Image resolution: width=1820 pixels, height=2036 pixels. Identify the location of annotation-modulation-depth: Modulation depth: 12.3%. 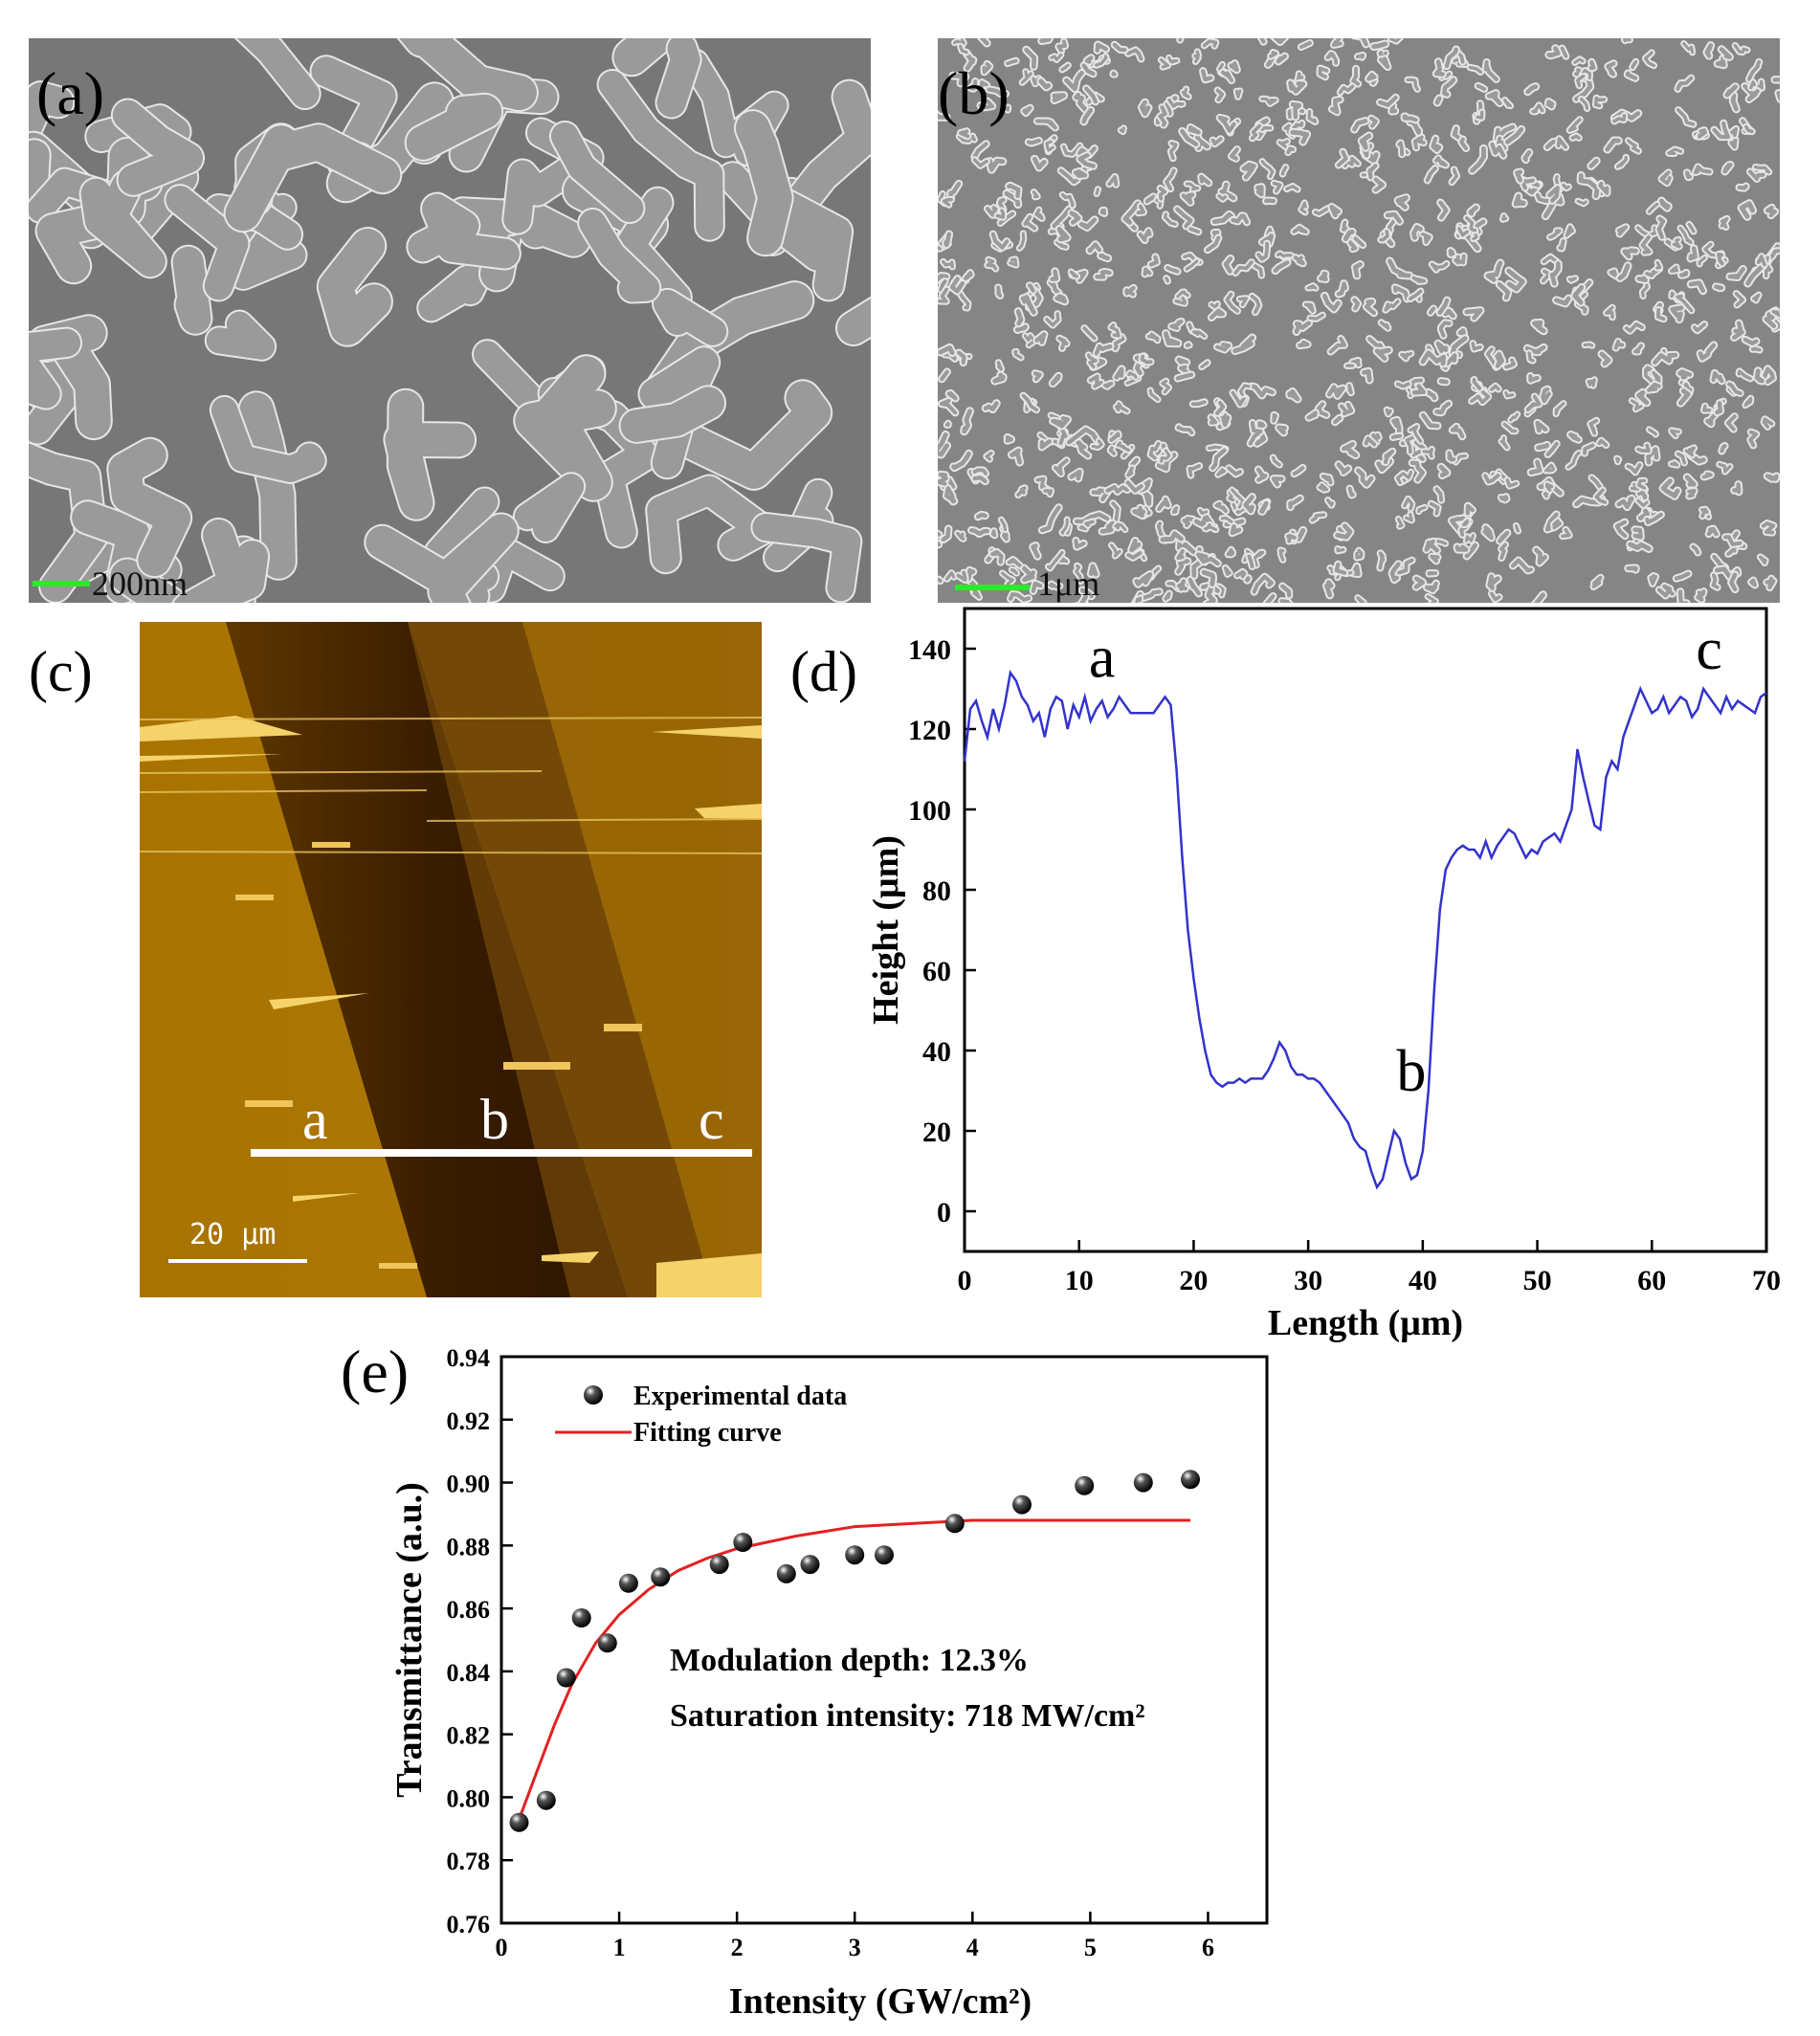
(850, 1660).